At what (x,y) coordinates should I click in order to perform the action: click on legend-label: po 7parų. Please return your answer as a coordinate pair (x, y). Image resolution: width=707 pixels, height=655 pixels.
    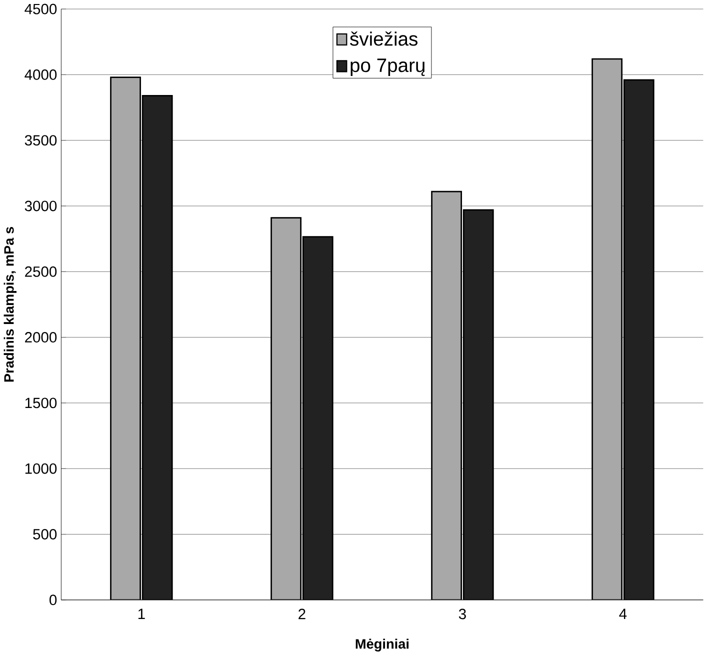
    Looking at the image, I should click on (387, 67).